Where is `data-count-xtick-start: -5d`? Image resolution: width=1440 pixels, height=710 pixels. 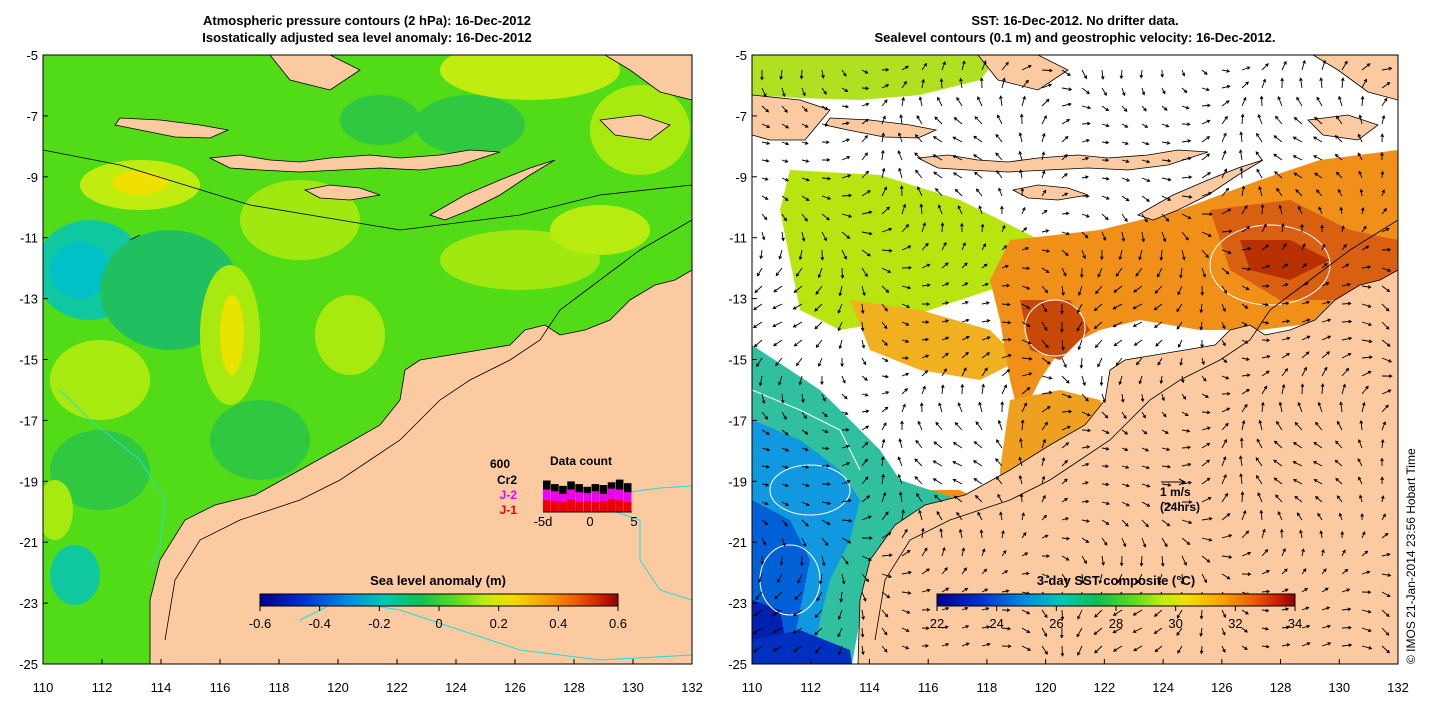
data-count-xtick-start: -5d is located at coordinates (543, 521).